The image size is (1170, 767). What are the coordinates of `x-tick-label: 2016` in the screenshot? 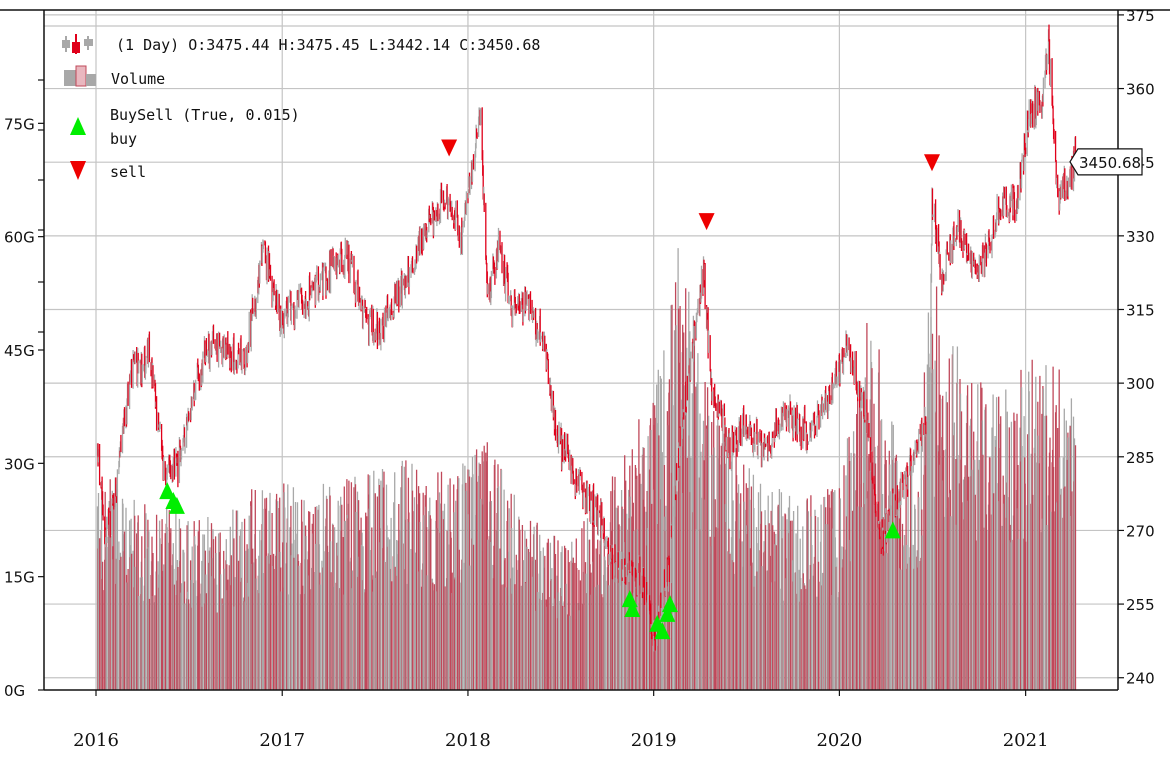 It's located at (96, 740).